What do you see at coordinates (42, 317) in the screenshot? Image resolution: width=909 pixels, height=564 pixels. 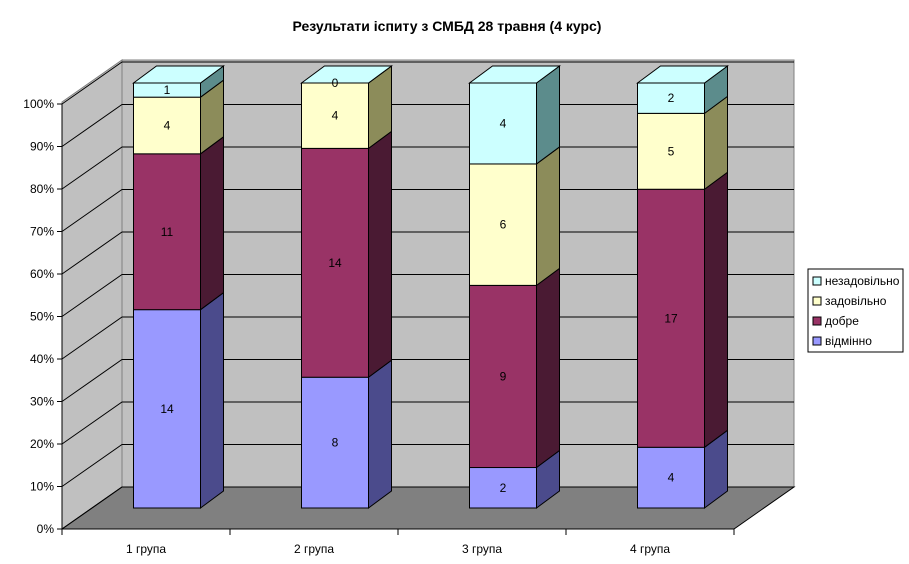 I see `y-tick-label: 50%` at bounding box center [42, 317].